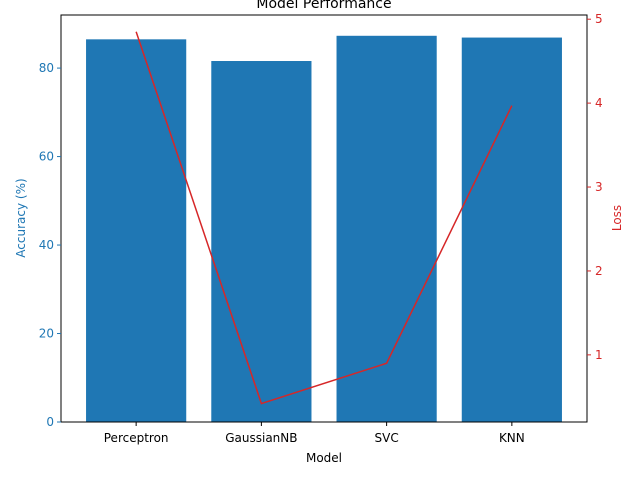 The height and width of the screenshot is (480, 640). Describe the element at coordinates (617, 218) in the screenshot. I see `y-right-axis-label: Loss` at that location.